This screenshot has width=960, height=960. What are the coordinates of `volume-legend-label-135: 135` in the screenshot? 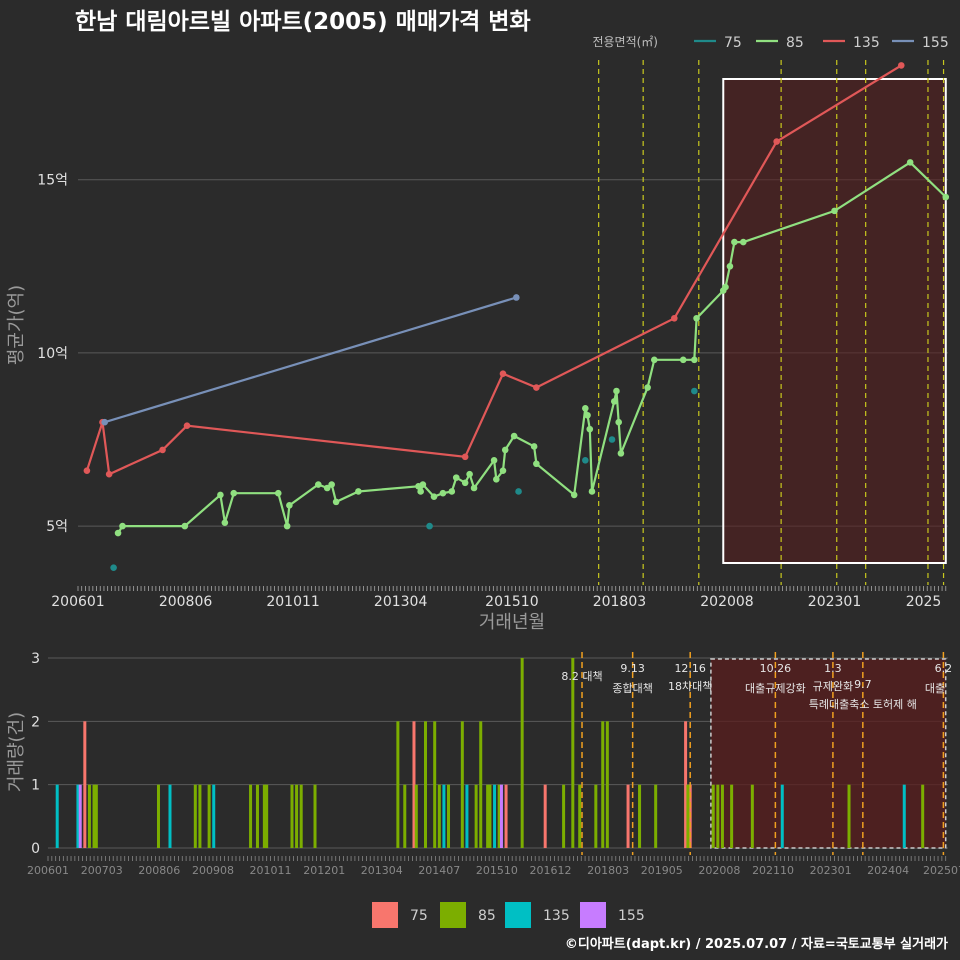 It's located at (556, 916).